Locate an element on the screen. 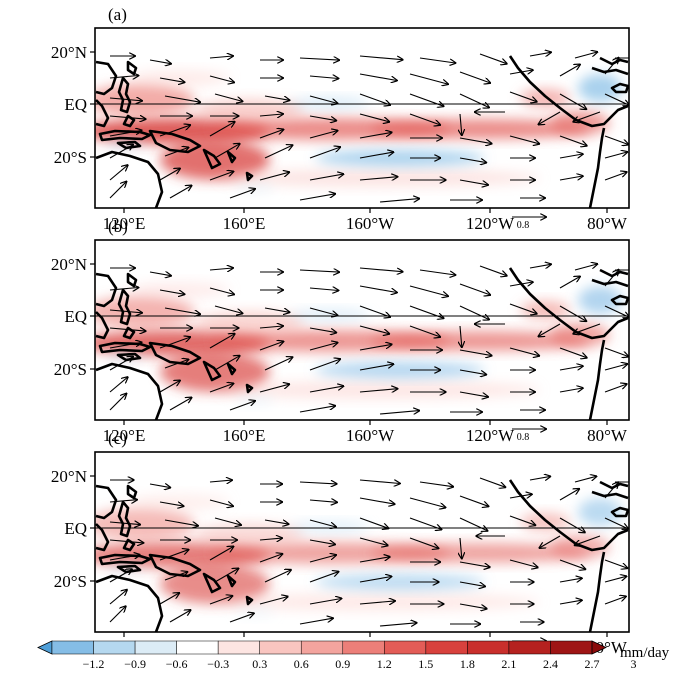 This screenshot has height=676, width=700. colorbar-tick-label: 0.6 is located at coordinates (301, 664).